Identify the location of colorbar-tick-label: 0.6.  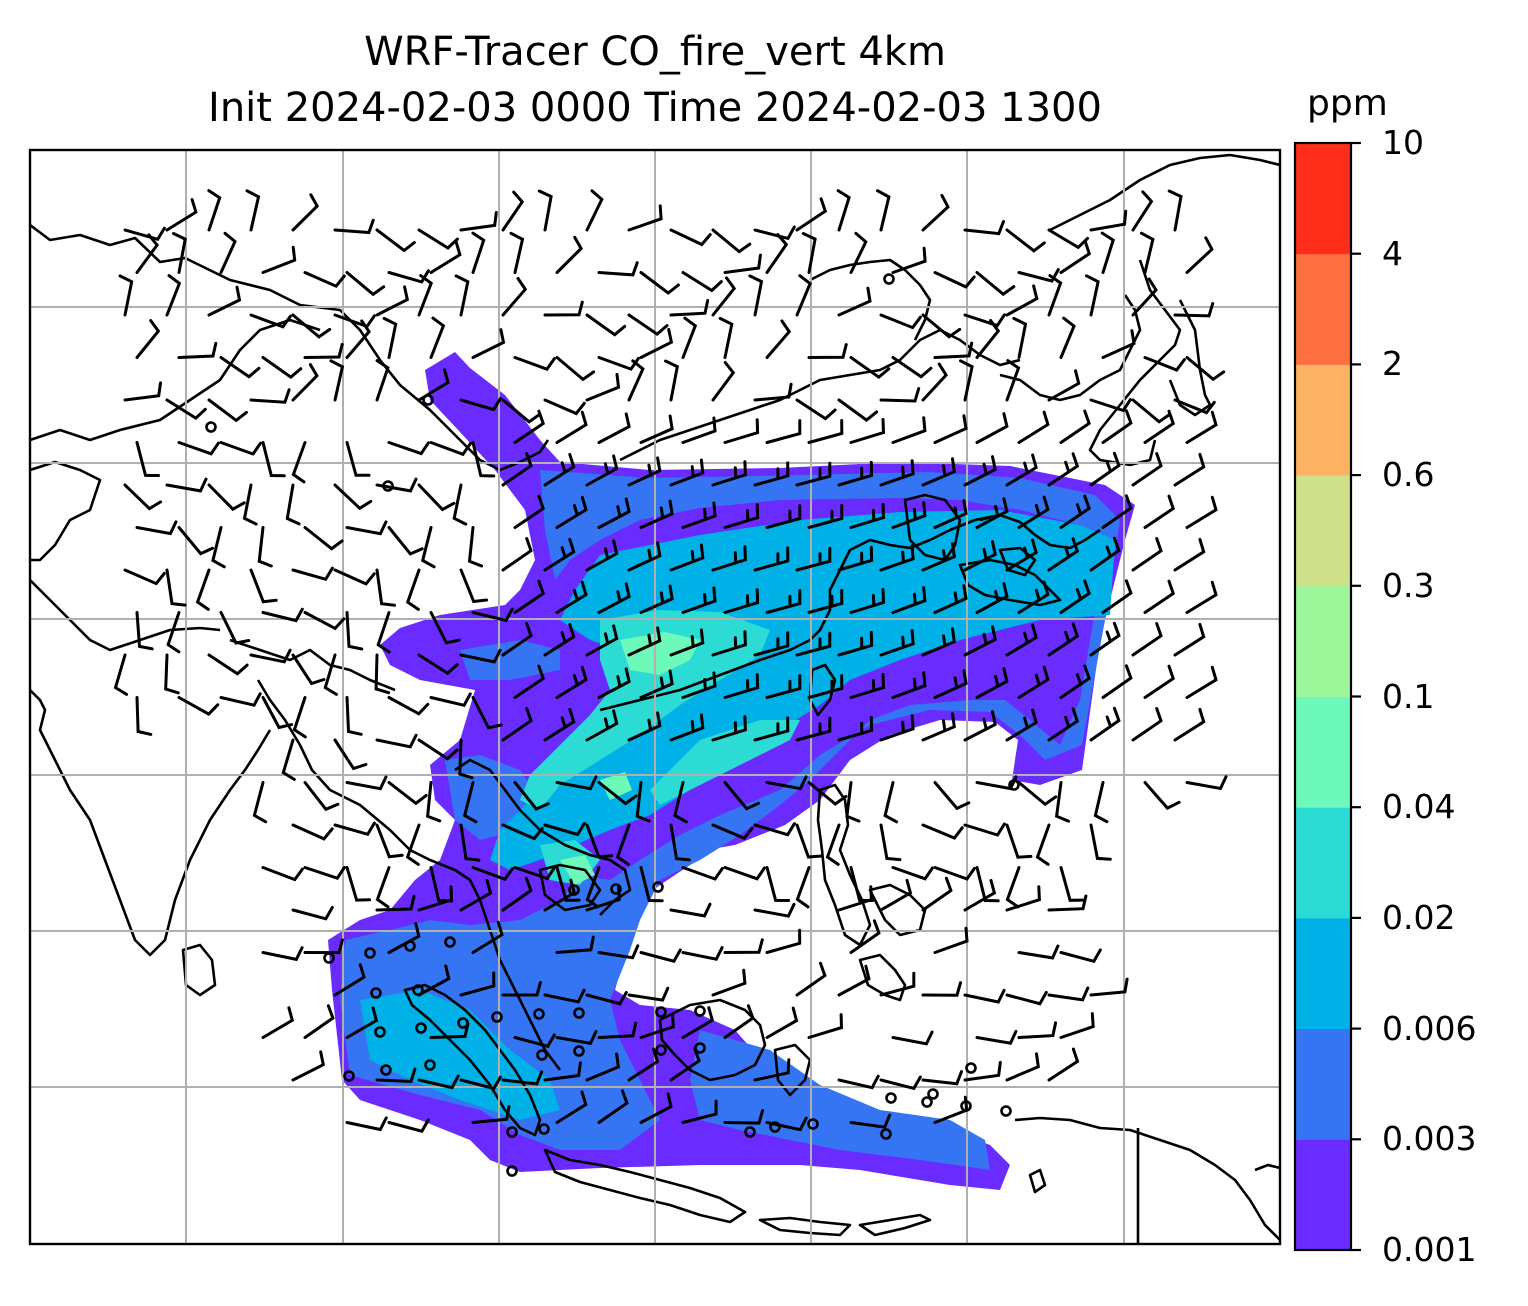
(1408, 475).